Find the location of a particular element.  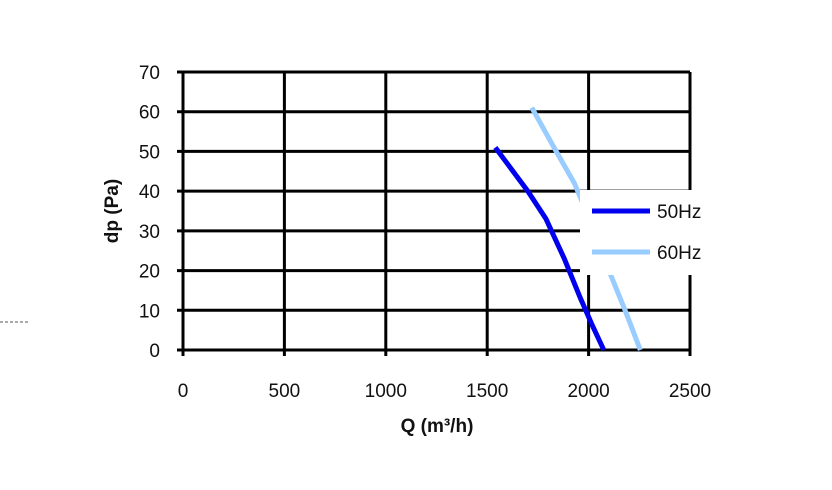

legend-box is located at coordinates (652, 232).